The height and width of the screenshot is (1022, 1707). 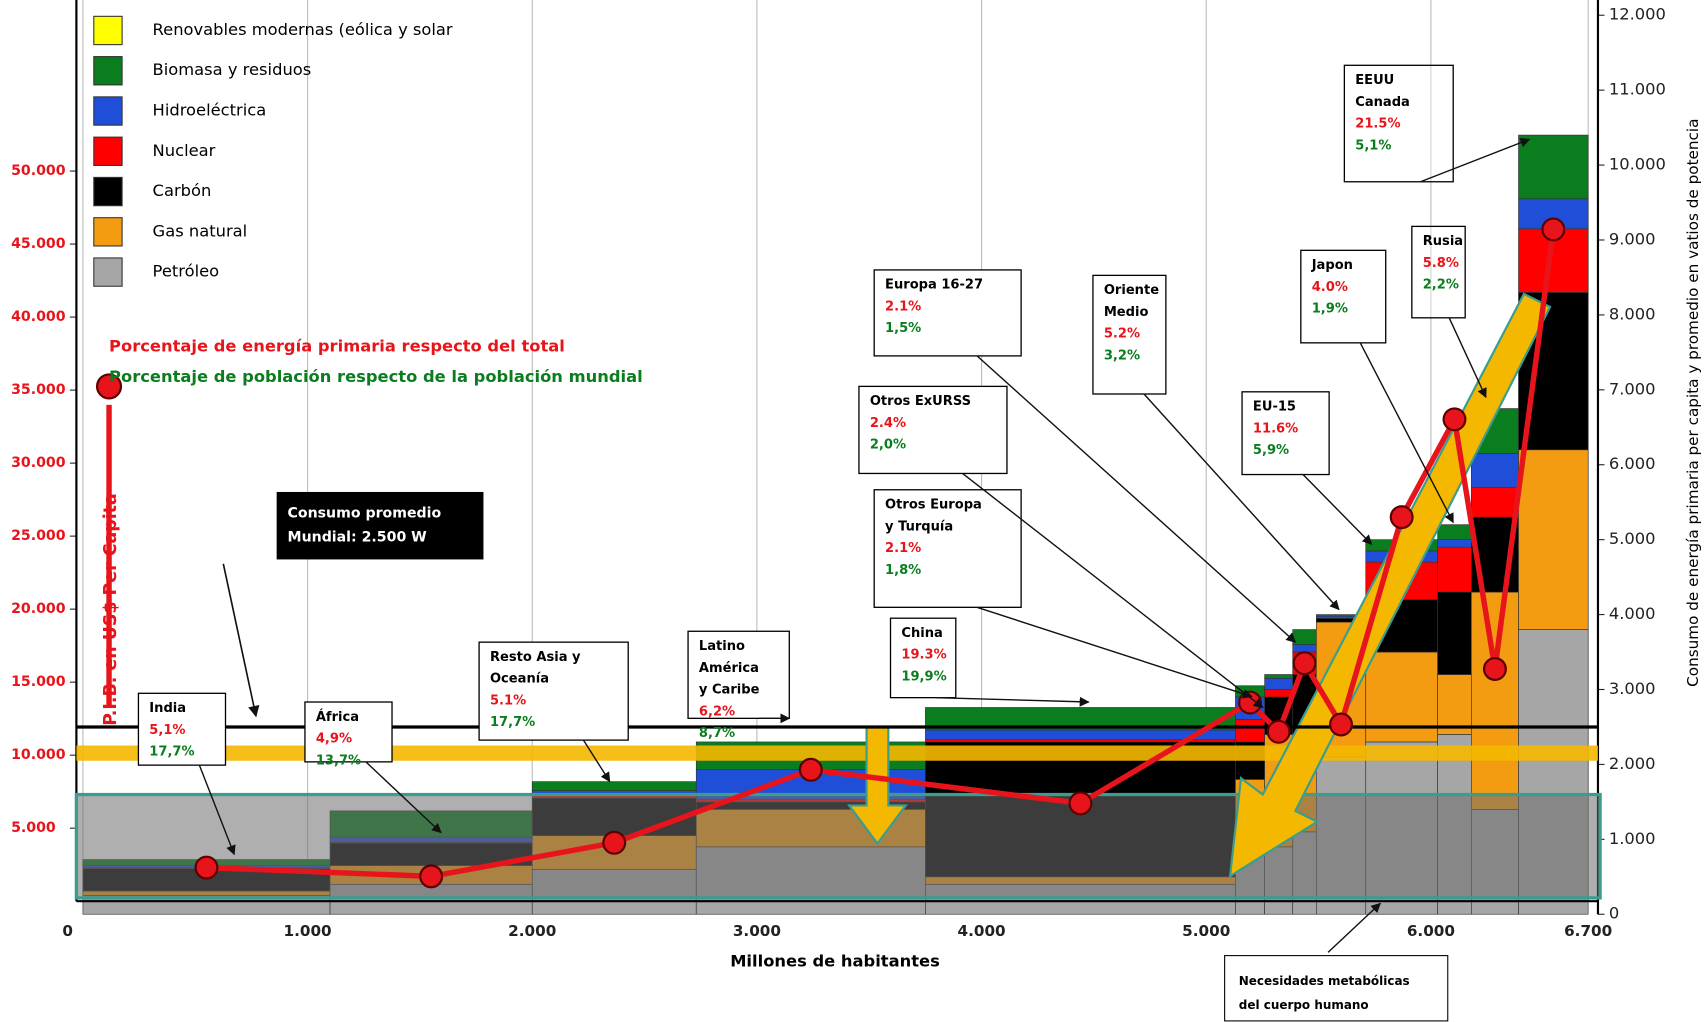 I want to click on reference-arrow, so click(x=241, y=640).